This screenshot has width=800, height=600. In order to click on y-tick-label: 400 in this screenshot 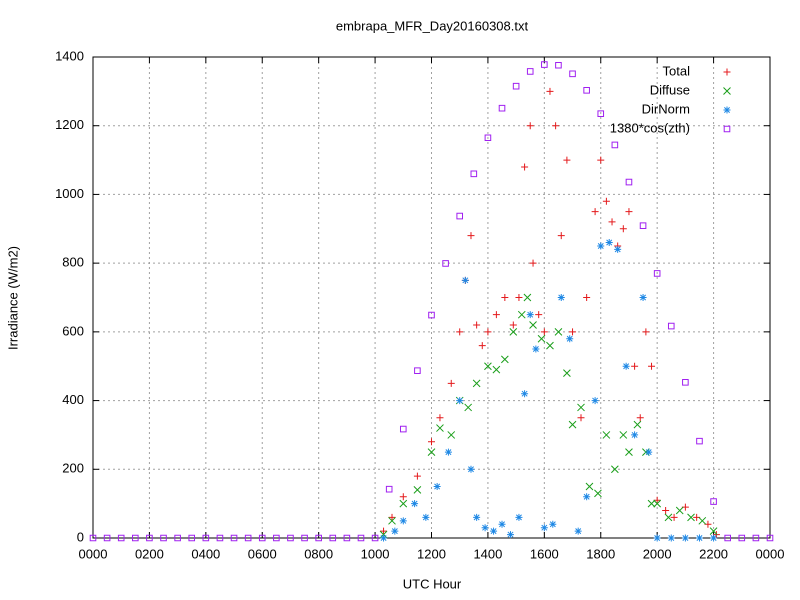, I will do `click(73, 399)`.